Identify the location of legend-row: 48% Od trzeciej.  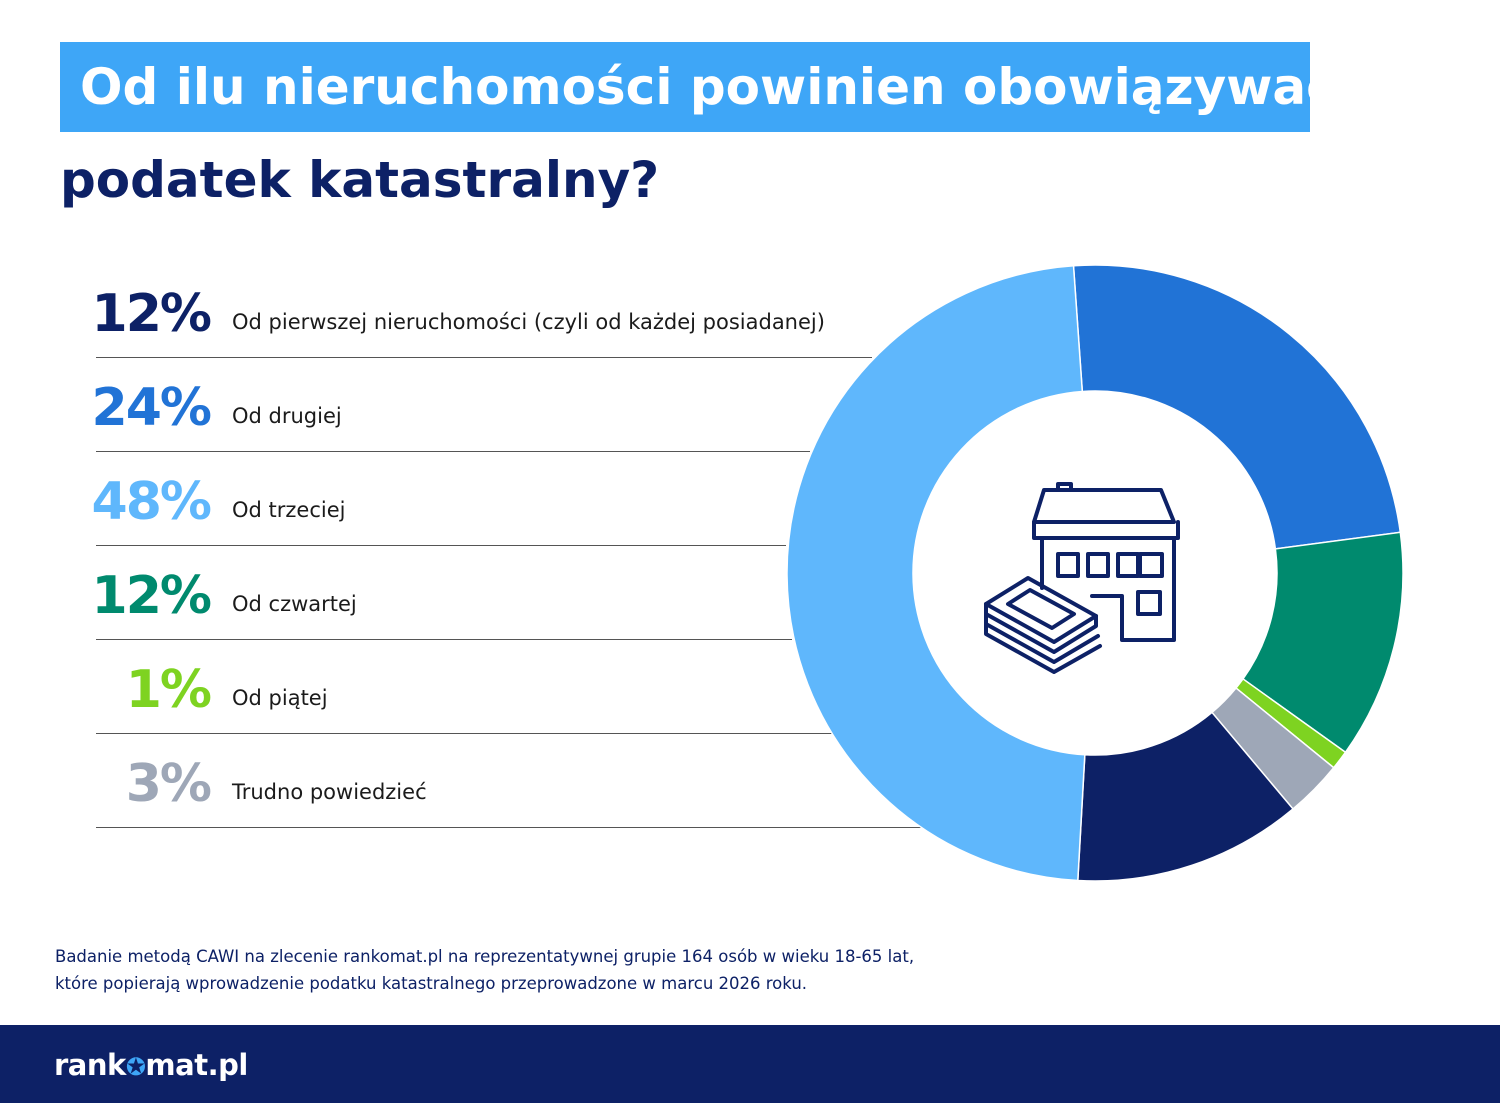
(439, 499).